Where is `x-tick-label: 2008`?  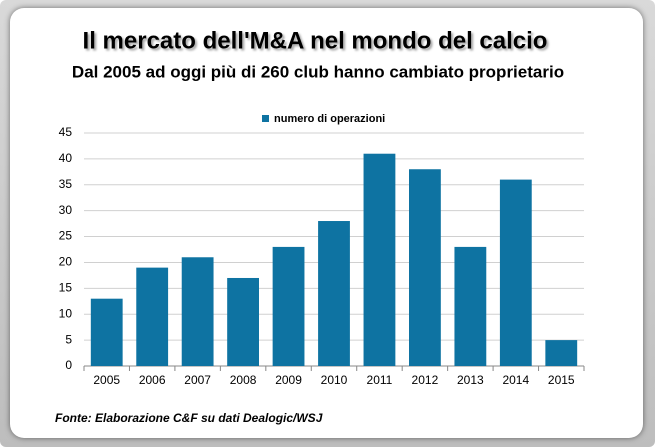 x-tick-label: 2008 is located at coordinates (243, 380).